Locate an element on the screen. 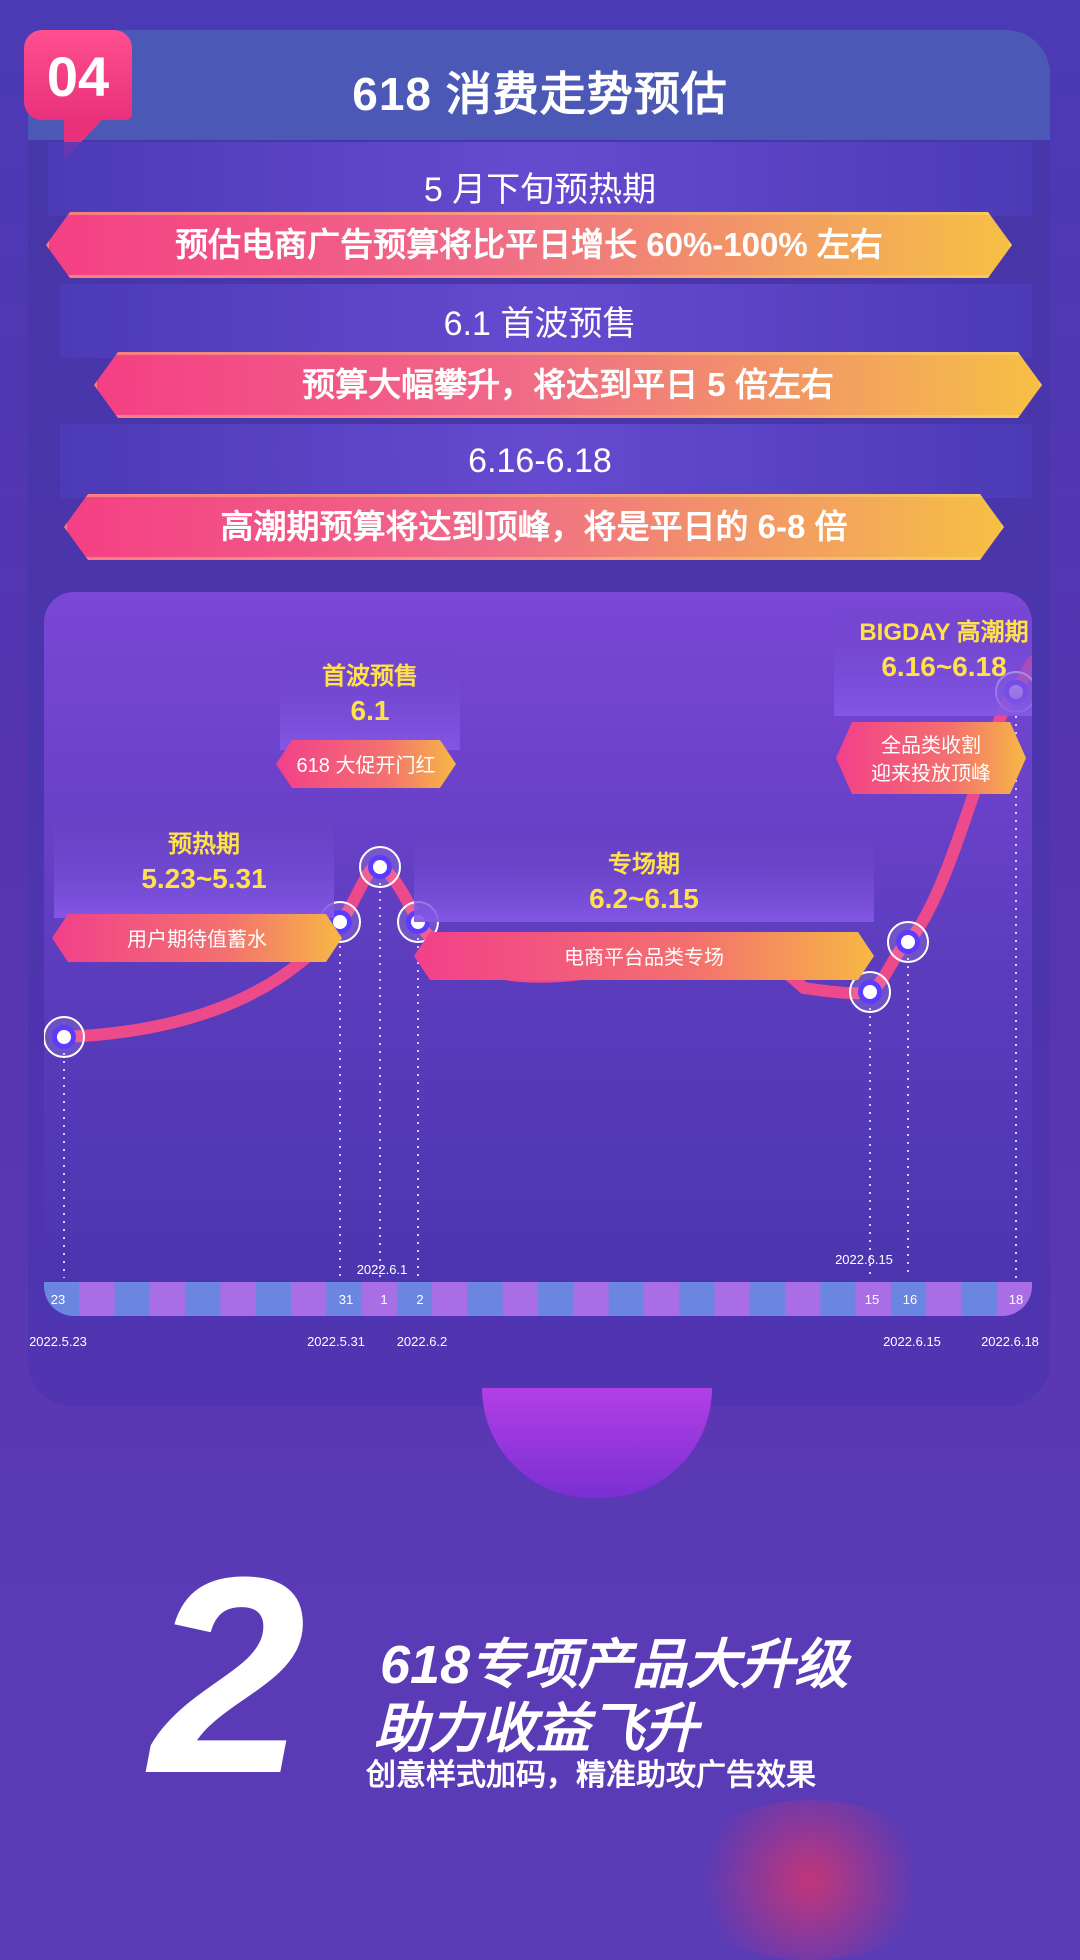 The width and height of the screenshot is (1080, 1960). callout-title: 专场期 is located at coordinates (644, 864).